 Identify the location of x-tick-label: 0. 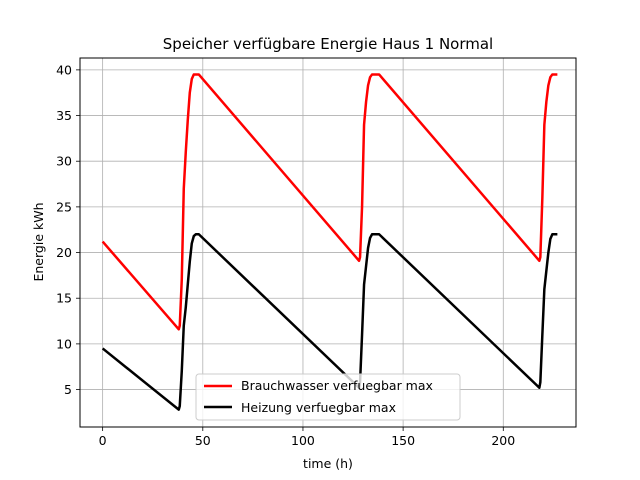
(103, 440).